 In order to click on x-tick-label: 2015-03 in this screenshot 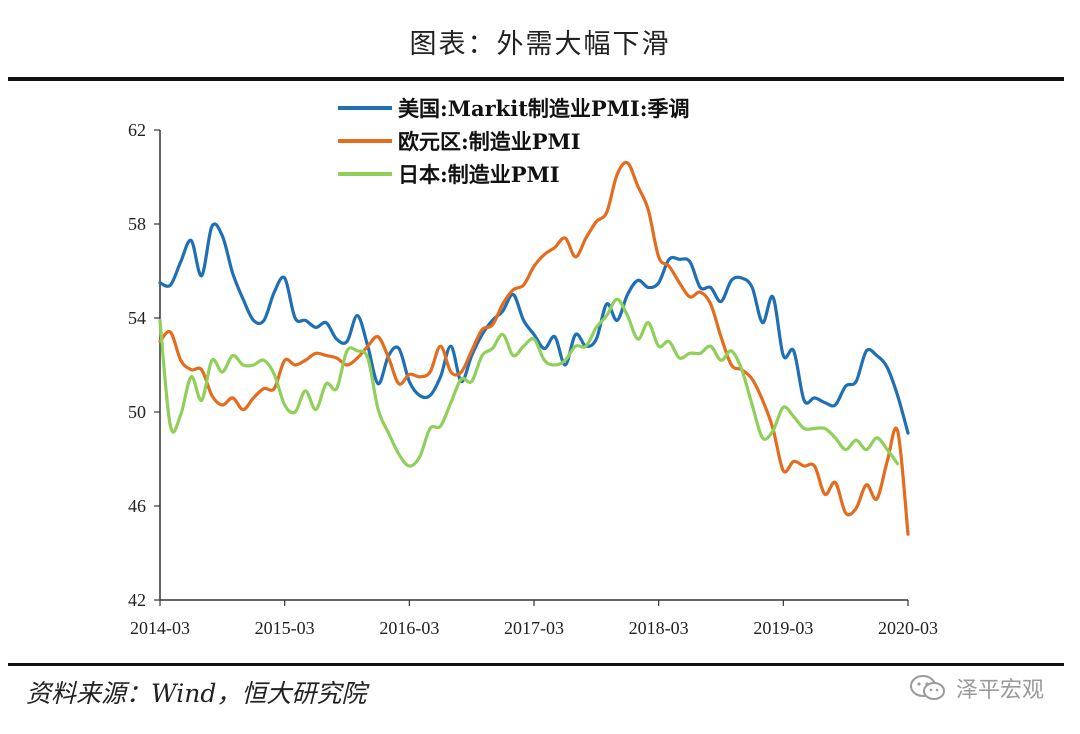, I will do `click(285, 628)`.